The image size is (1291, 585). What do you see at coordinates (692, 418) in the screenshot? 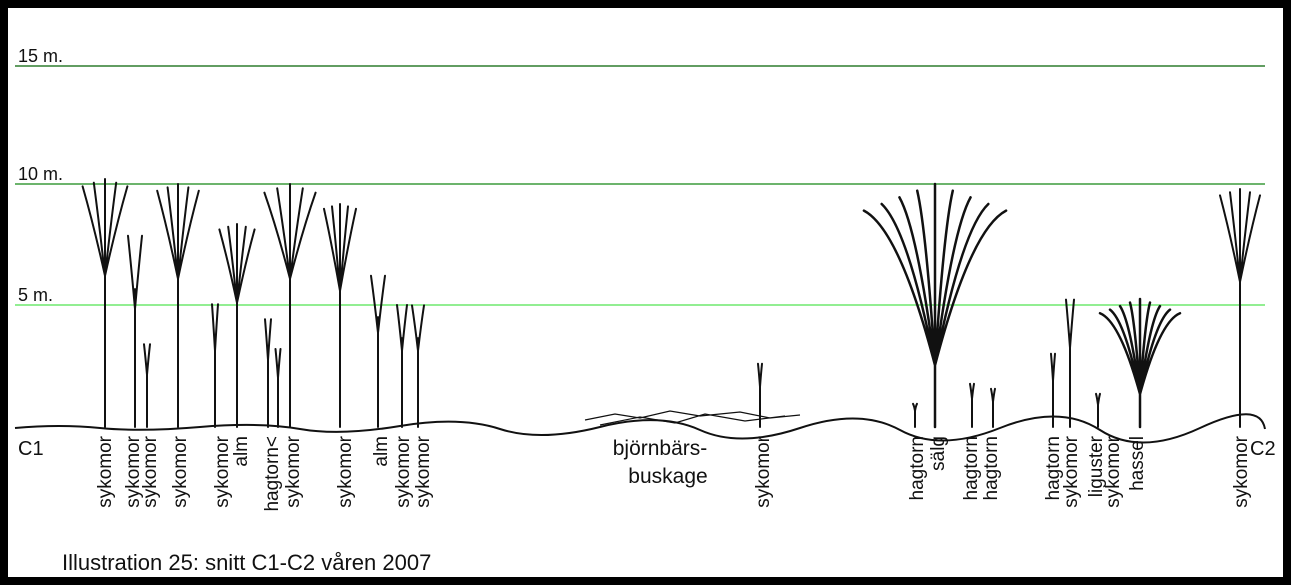
I see `thicket` at bounding box center [692, 418].